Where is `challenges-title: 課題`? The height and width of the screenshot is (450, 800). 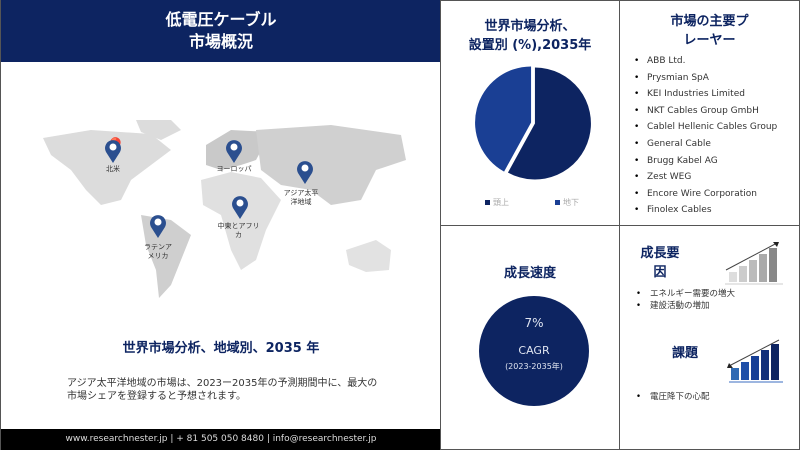
challenges-title: 課題 is located at coordinates (684, 353).